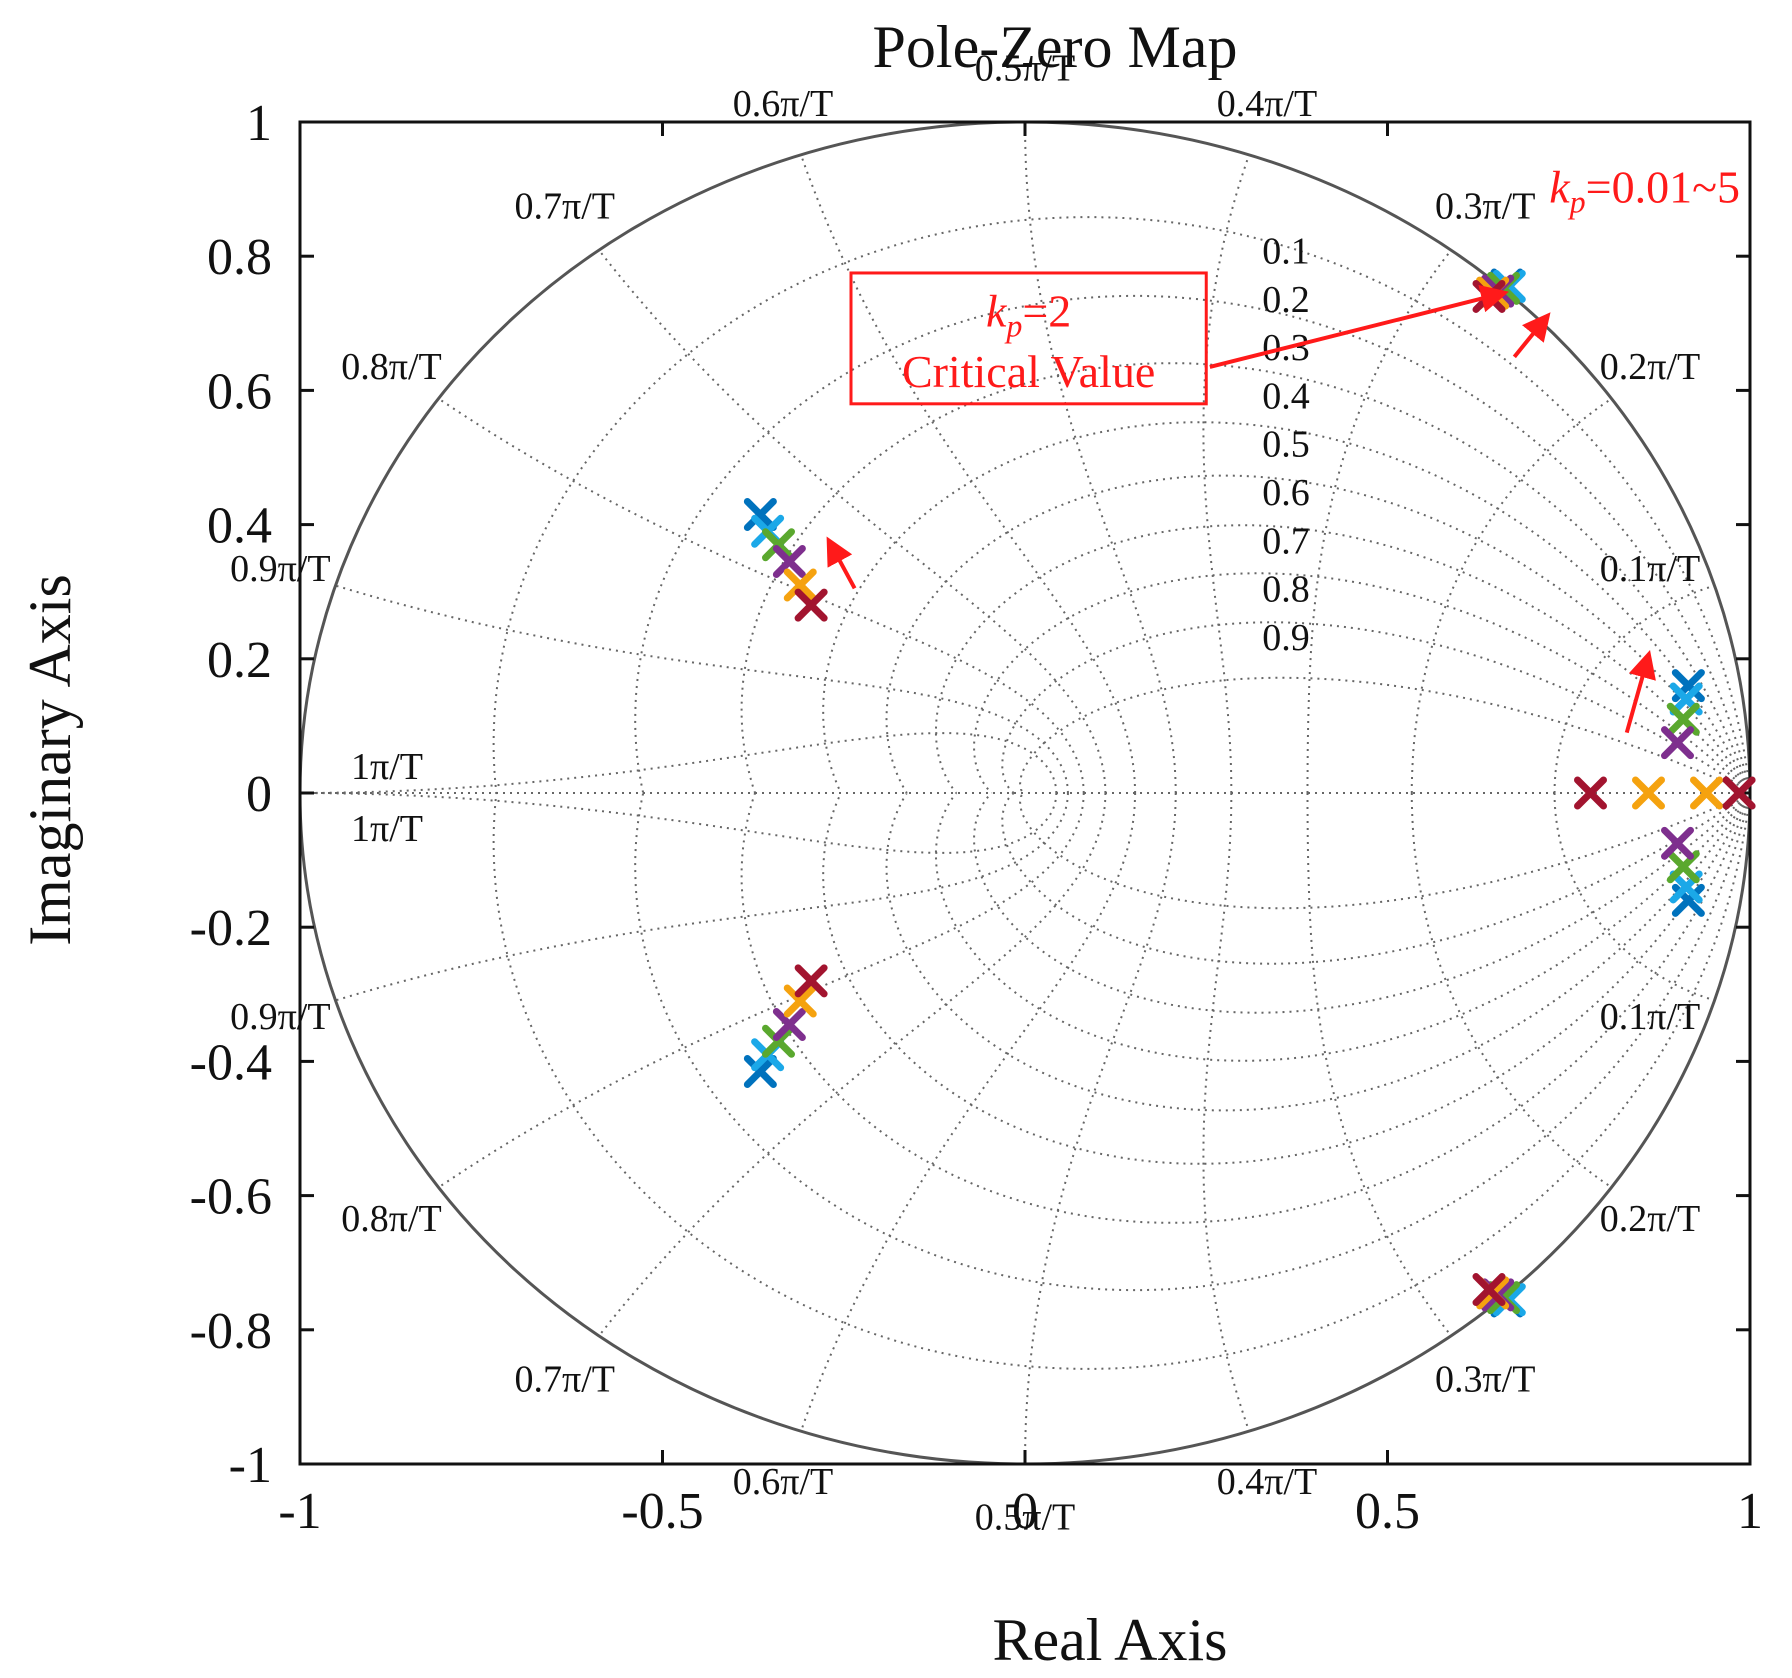 The width and height of the screenshot is (1792, 1678). Describe the element at coordinates (1286, 396) in the screenshot. I see `damping-label: 0.4` at that location.